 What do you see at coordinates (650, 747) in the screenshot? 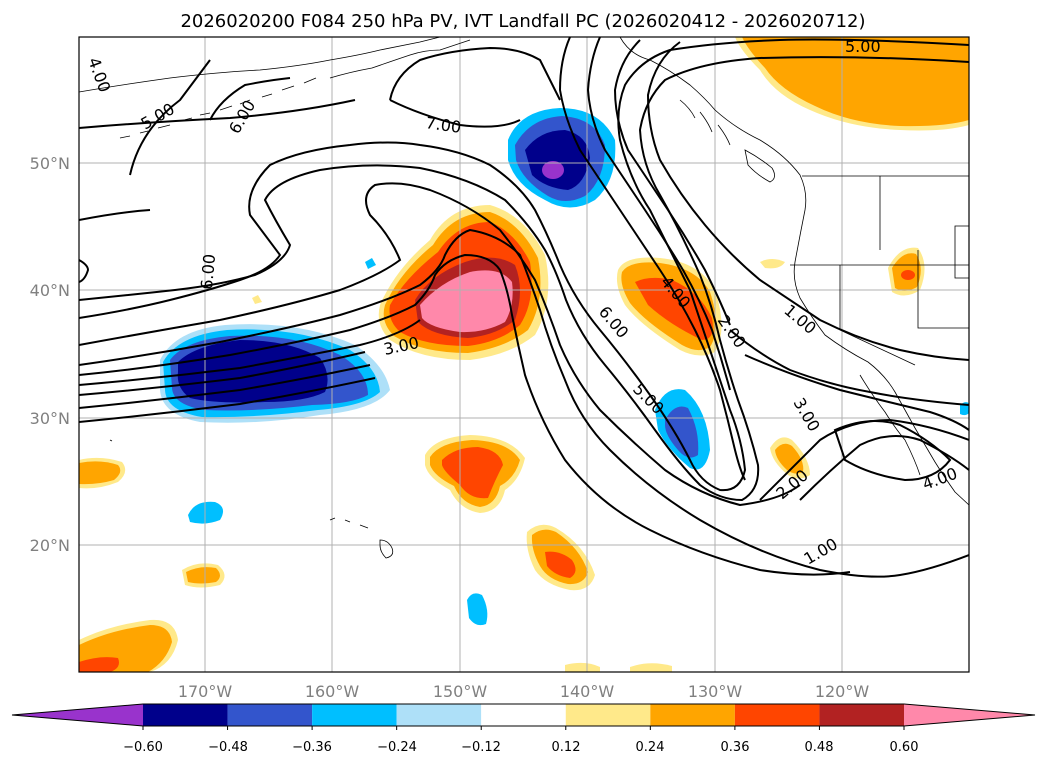
I see `colorbar-tick-label: 0.24` at bounding box center [650, 747].